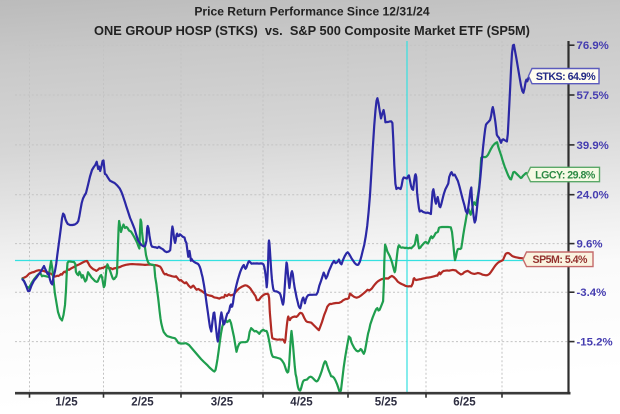  Describe the element at coordinates (566, 77) in the screenshot. I see `svg-text: STKS: 64.9%` at that location.